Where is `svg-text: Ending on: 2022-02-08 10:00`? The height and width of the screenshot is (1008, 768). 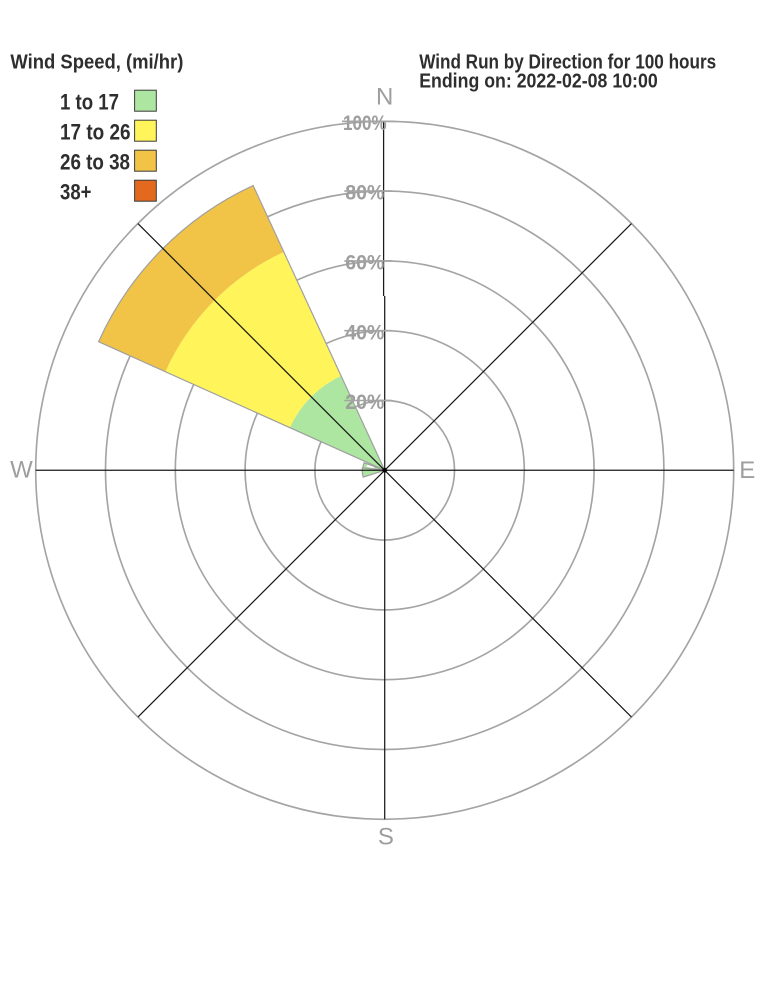
svg-text: Ending on: 2022-02-08 10:00 is located at coordinates (538, 80).